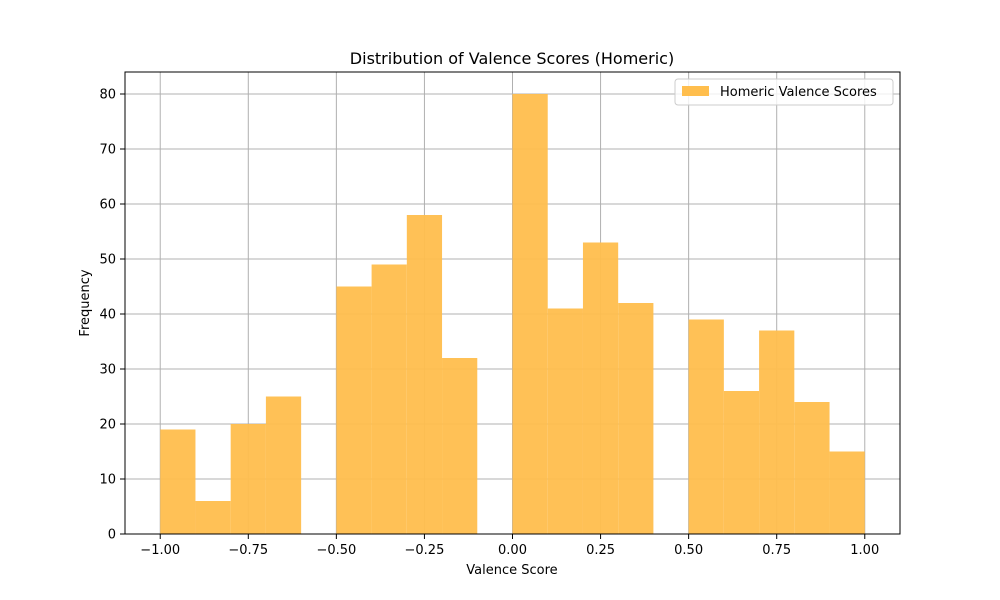 This screenshot has width=1000, height=600. What do you see at coordinates (107, 205) in the screenshot?
I see `y-tick-label: 60` at bounding box center [107, 205].